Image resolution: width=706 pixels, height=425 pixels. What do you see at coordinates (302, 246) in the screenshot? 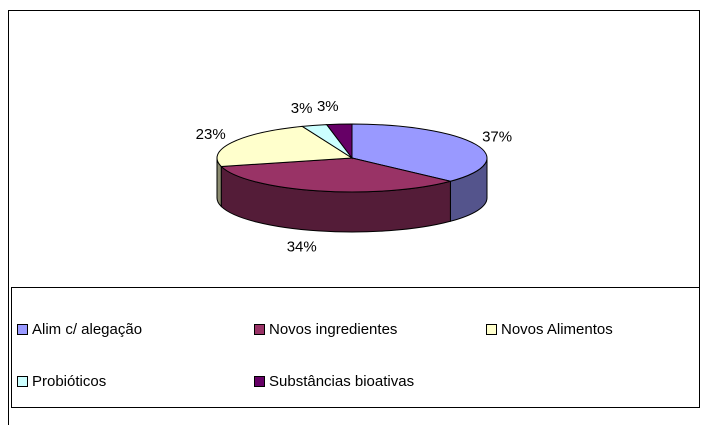
I see `data-label: 34%` at bounding box center [302, 246].